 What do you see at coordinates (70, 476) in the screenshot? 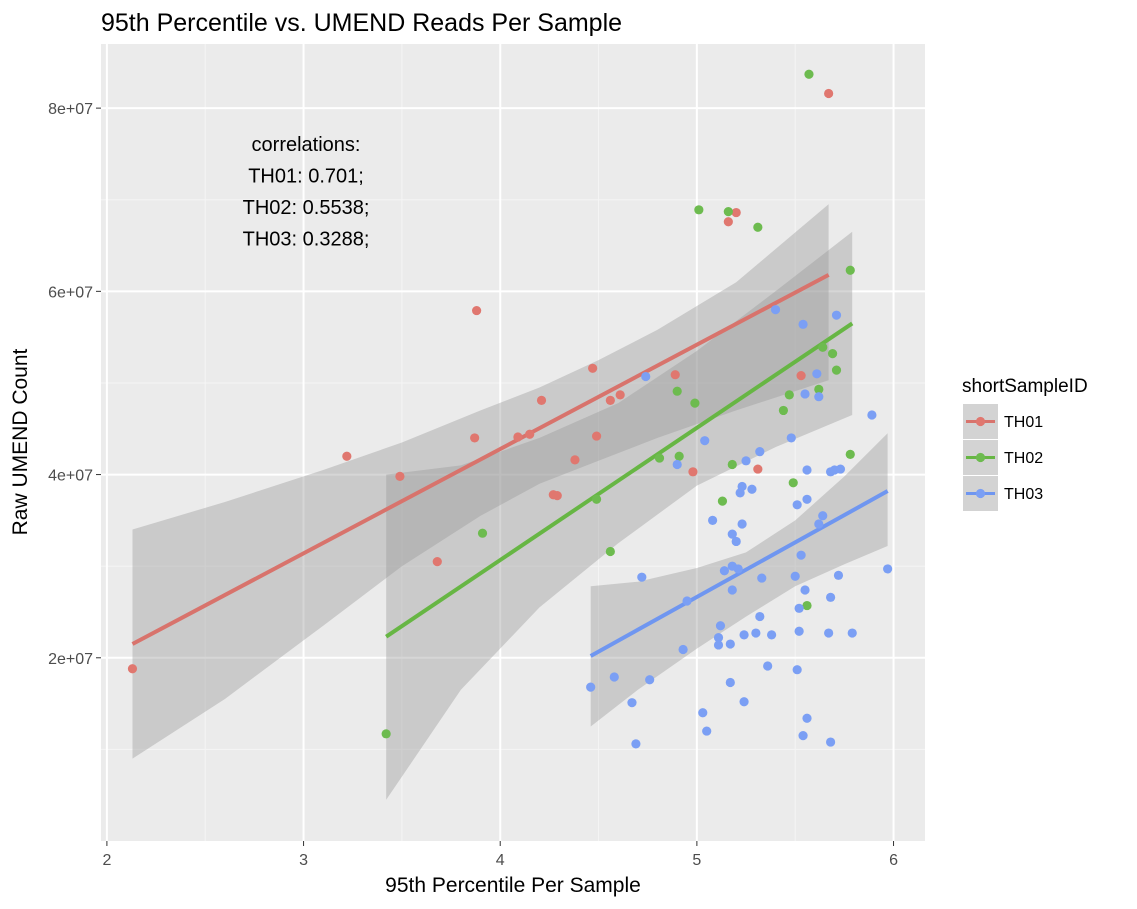
I see `y-tick-label: 4e+07` at bounding box center [70, 476].